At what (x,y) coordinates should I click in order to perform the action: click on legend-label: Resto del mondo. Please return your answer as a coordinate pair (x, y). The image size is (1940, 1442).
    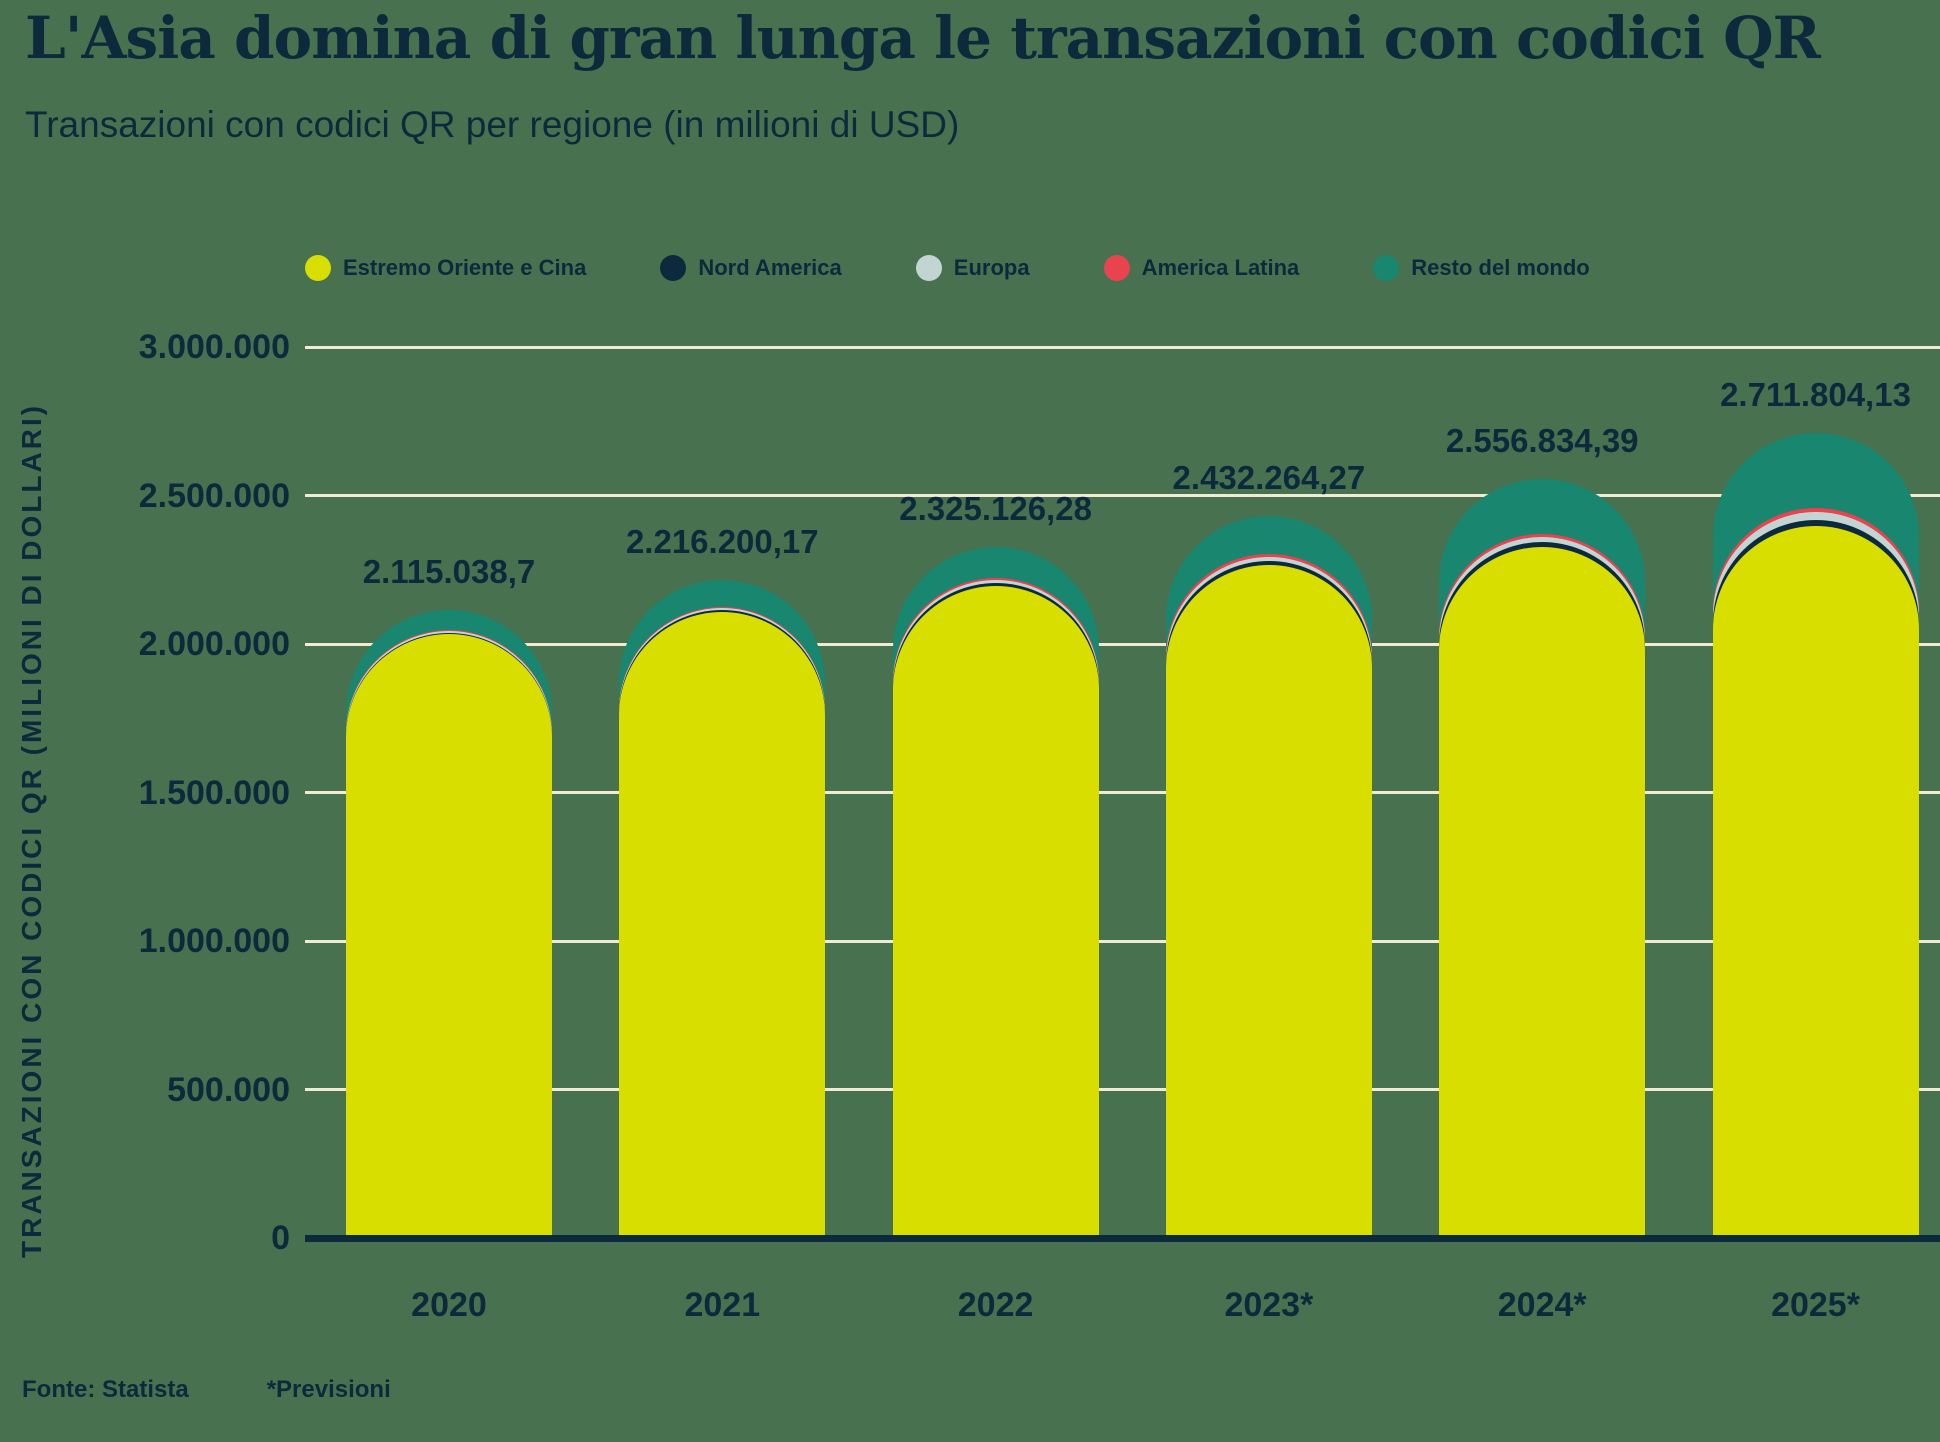
    Looking at the image, I should click on (1500, 267).